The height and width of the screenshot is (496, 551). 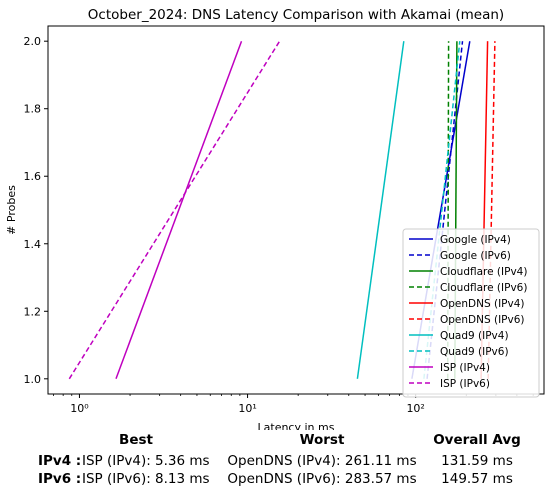 I want to click on y-tick-label: 1.8, so click(x=33, y=109).